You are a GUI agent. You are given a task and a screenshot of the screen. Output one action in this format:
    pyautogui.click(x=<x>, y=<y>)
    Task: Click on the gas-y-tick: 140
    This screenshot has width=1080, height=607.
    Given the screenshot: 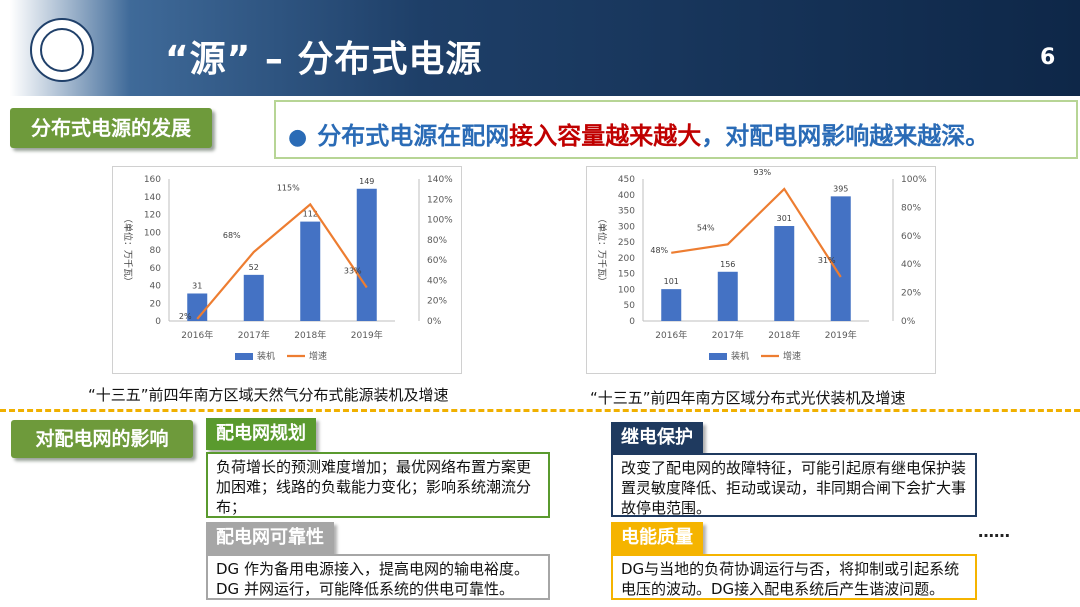 What is the action you would take?
    pyautogui.click(x=152, y=198)
    